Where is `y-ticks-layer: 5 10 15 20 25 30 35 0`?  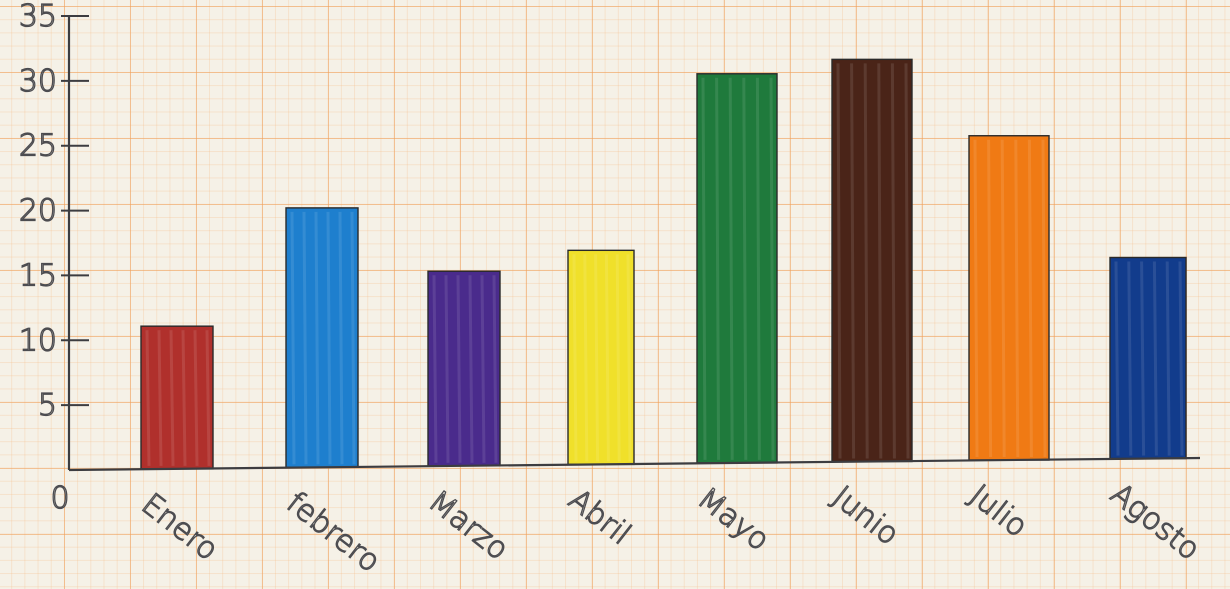 y-ticks-layer: 5 10 15 20 25 30 35 0 is located at coordinates (53, 258).